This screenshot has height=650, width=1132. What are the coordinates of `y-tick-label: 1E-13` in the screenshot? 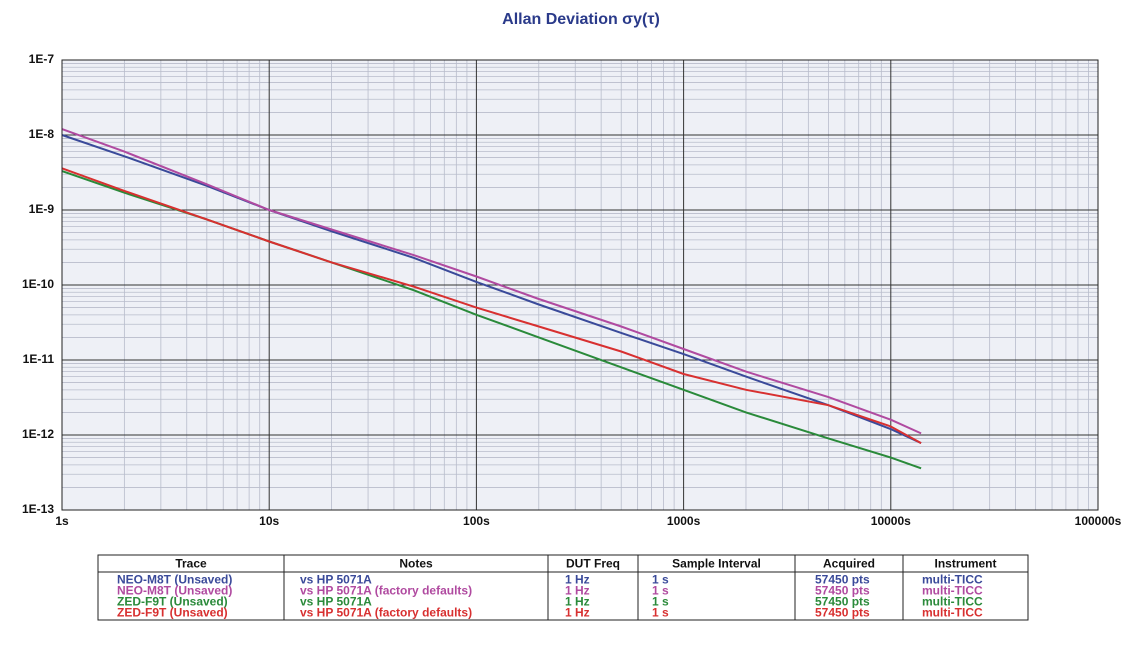 It's located at (38, 509).